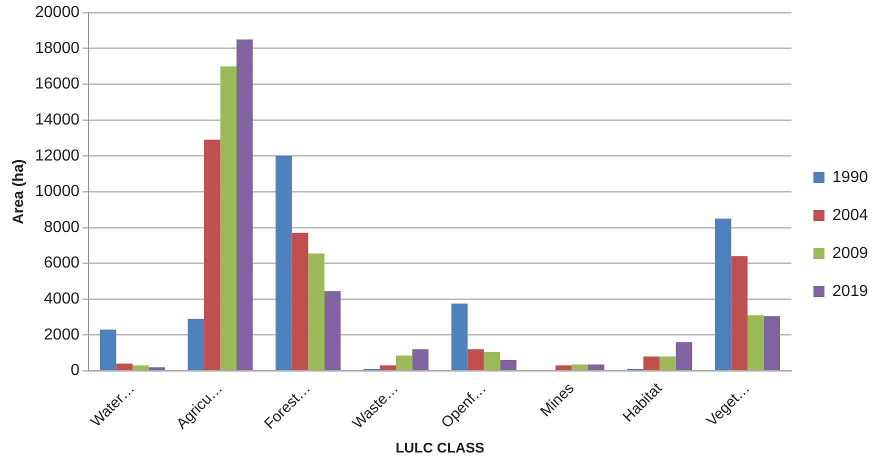  What do you see at coordinates (57, 48) in the screenshot?
I see `y-tick-label: 18000` at bounding box center [57, 48].